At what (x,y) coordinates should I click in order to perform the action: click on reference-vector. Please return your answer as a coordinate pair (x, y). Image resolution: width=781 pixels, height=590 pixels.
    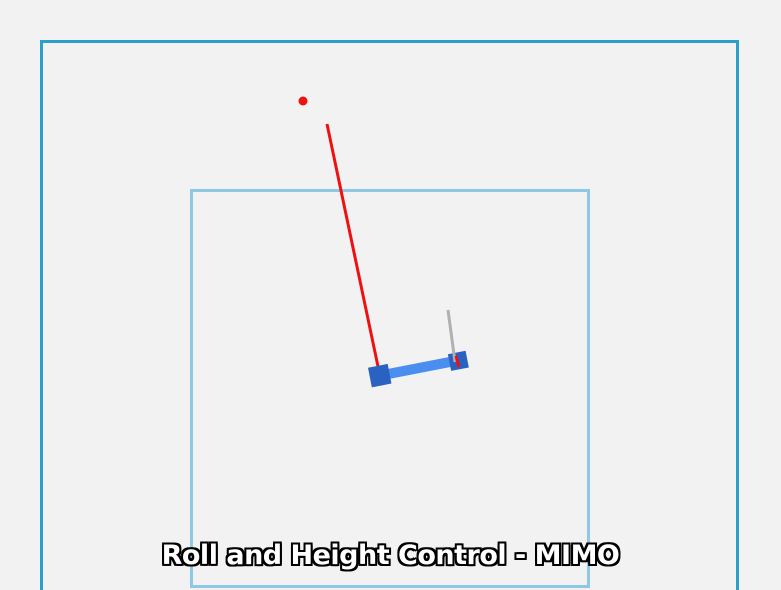
    Looking at the image, I should click on (451, 336).